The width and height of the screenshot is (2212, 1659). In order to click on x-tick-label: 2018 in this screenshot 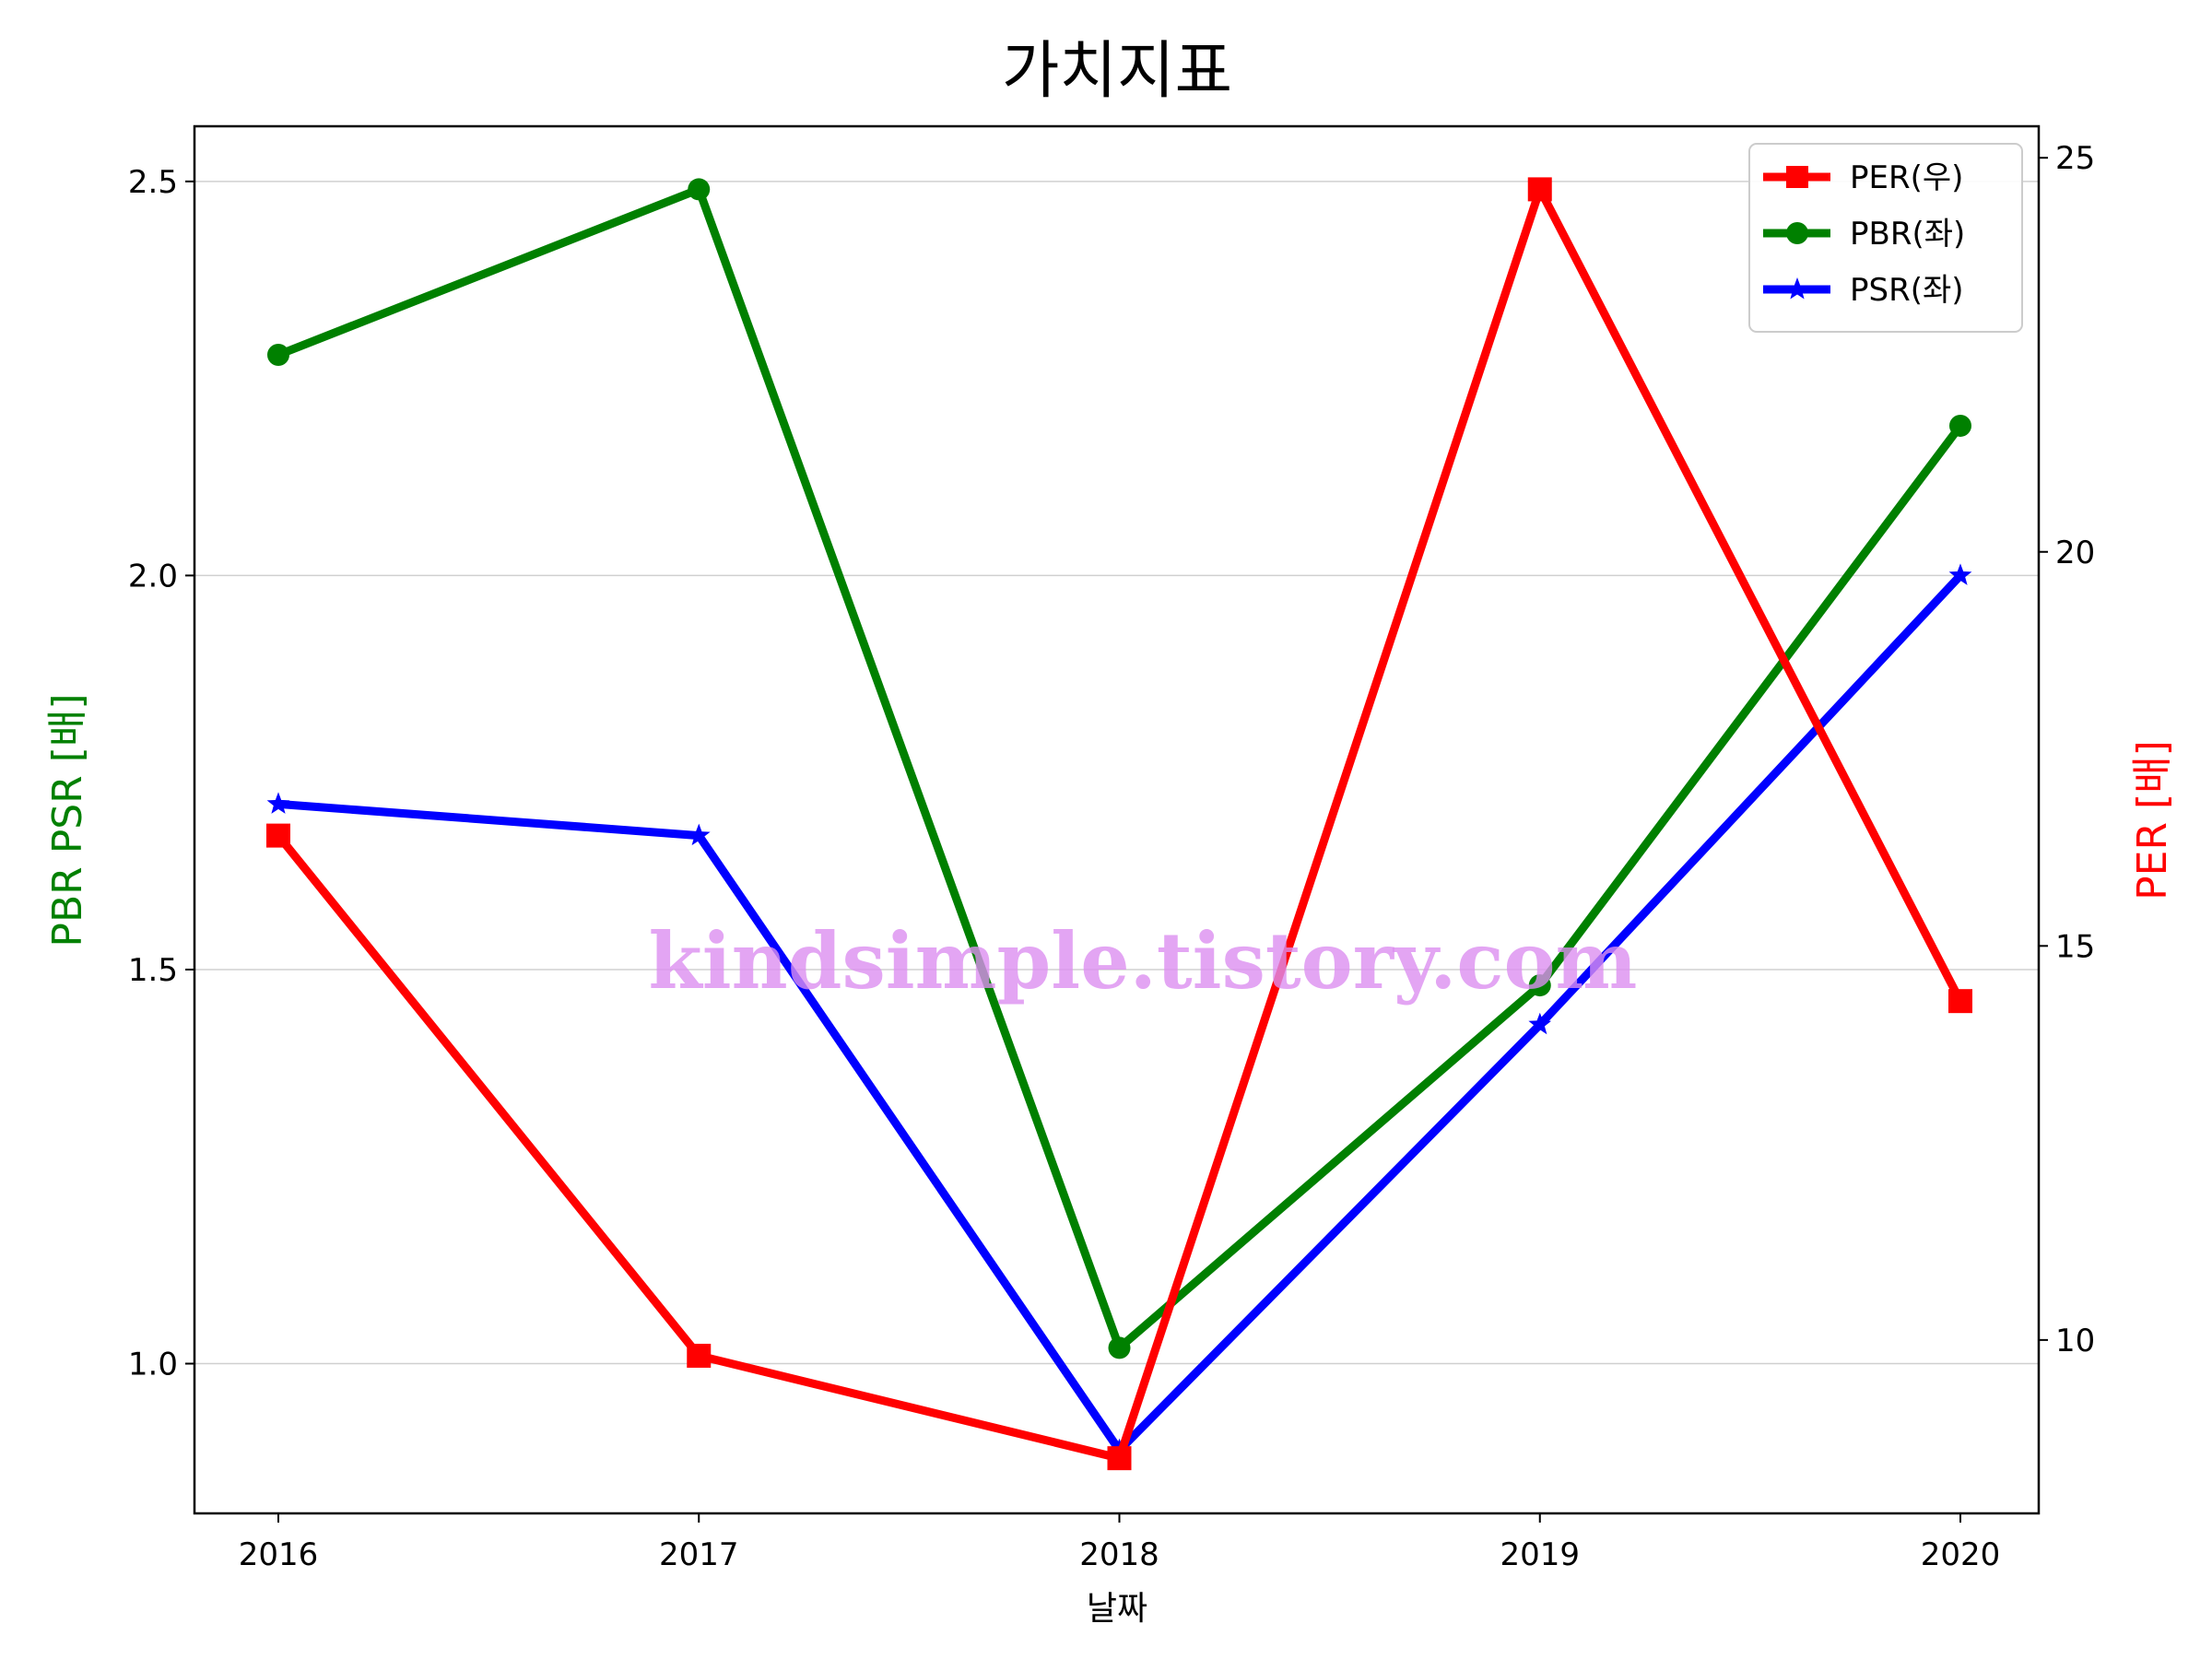, I will do `click(1119, 1554)`.